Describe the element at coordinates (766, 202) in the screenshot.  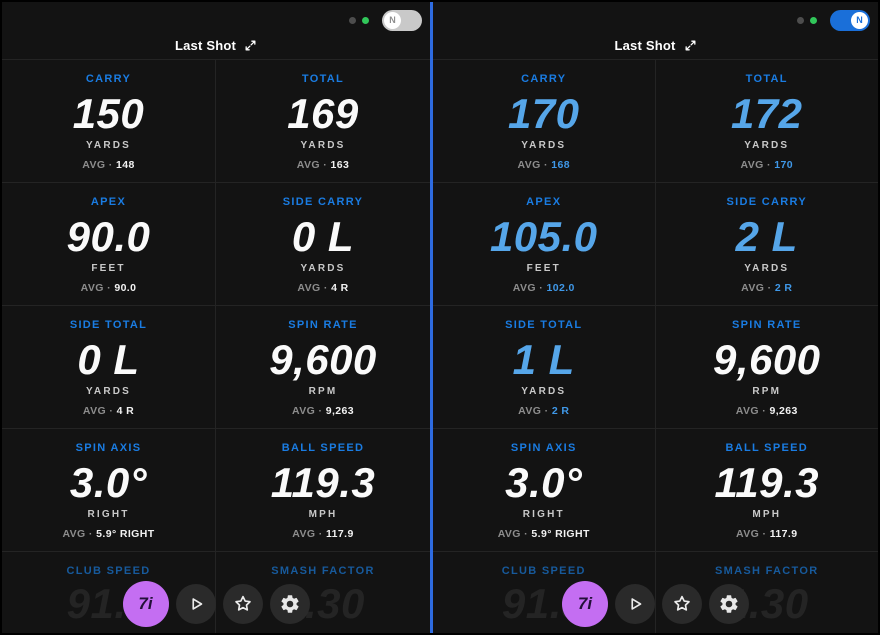
I see `stat-label: SIDE CARRY` at that location.